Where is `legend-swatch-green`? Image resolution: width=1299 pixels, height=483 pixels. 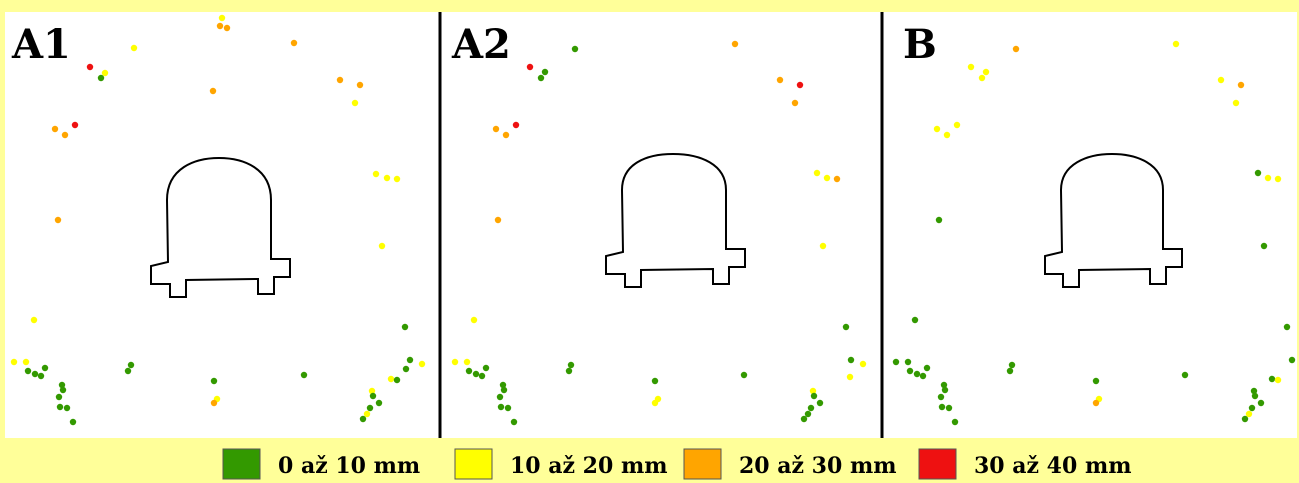 legend-swatch-green is located at coordinates (241, 464).